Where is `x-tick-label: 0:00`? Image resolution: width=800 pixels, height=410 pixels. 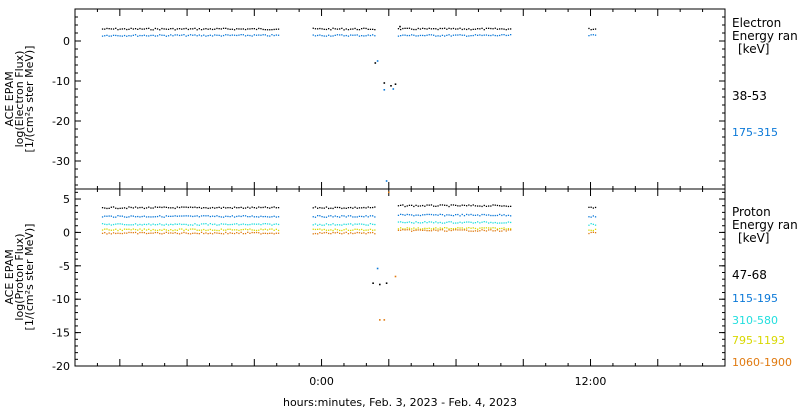 x-tick-label: 0:00 is located at coordinates (321, 381).